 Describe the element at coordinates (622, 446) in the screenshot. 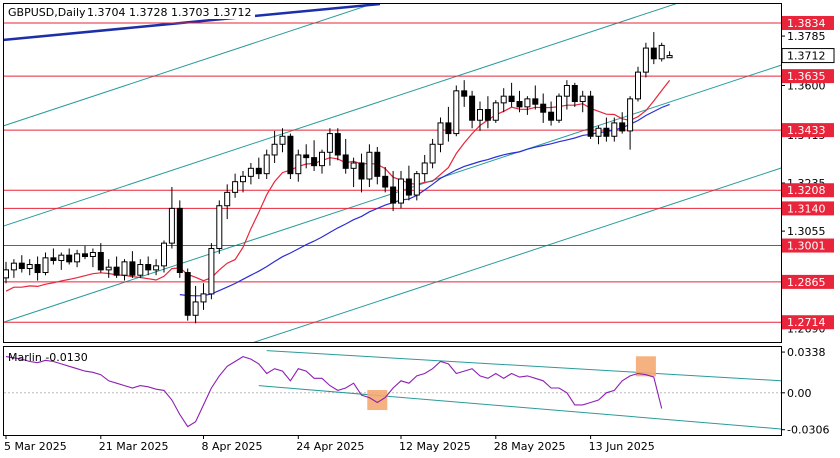

I see `time-axis-tick-label: 13 Jun 2025` at that location.